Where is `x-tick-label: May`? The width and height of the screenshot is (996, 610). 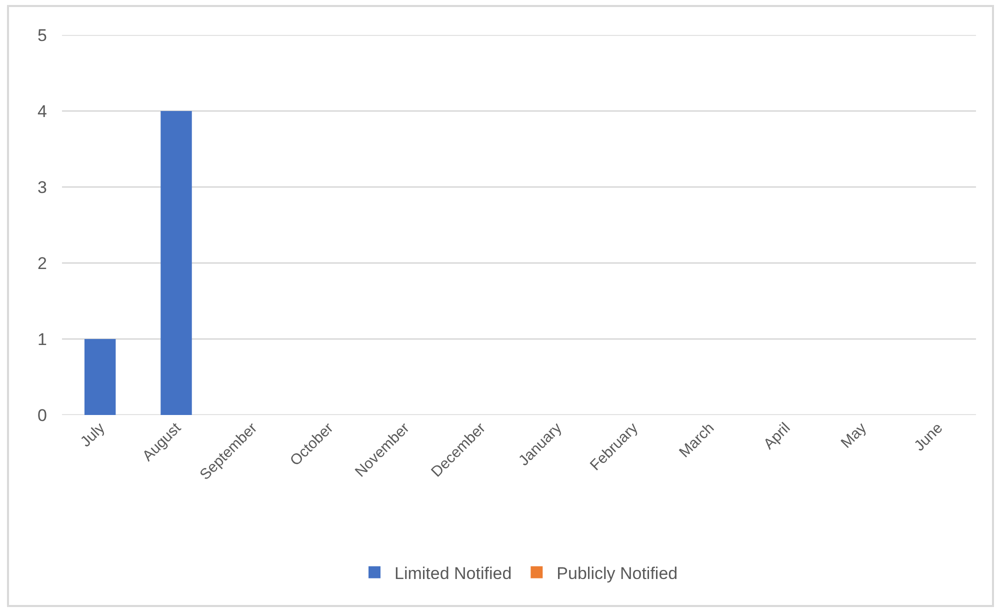 x-tick-label: May is located at coordinates (854, 435).